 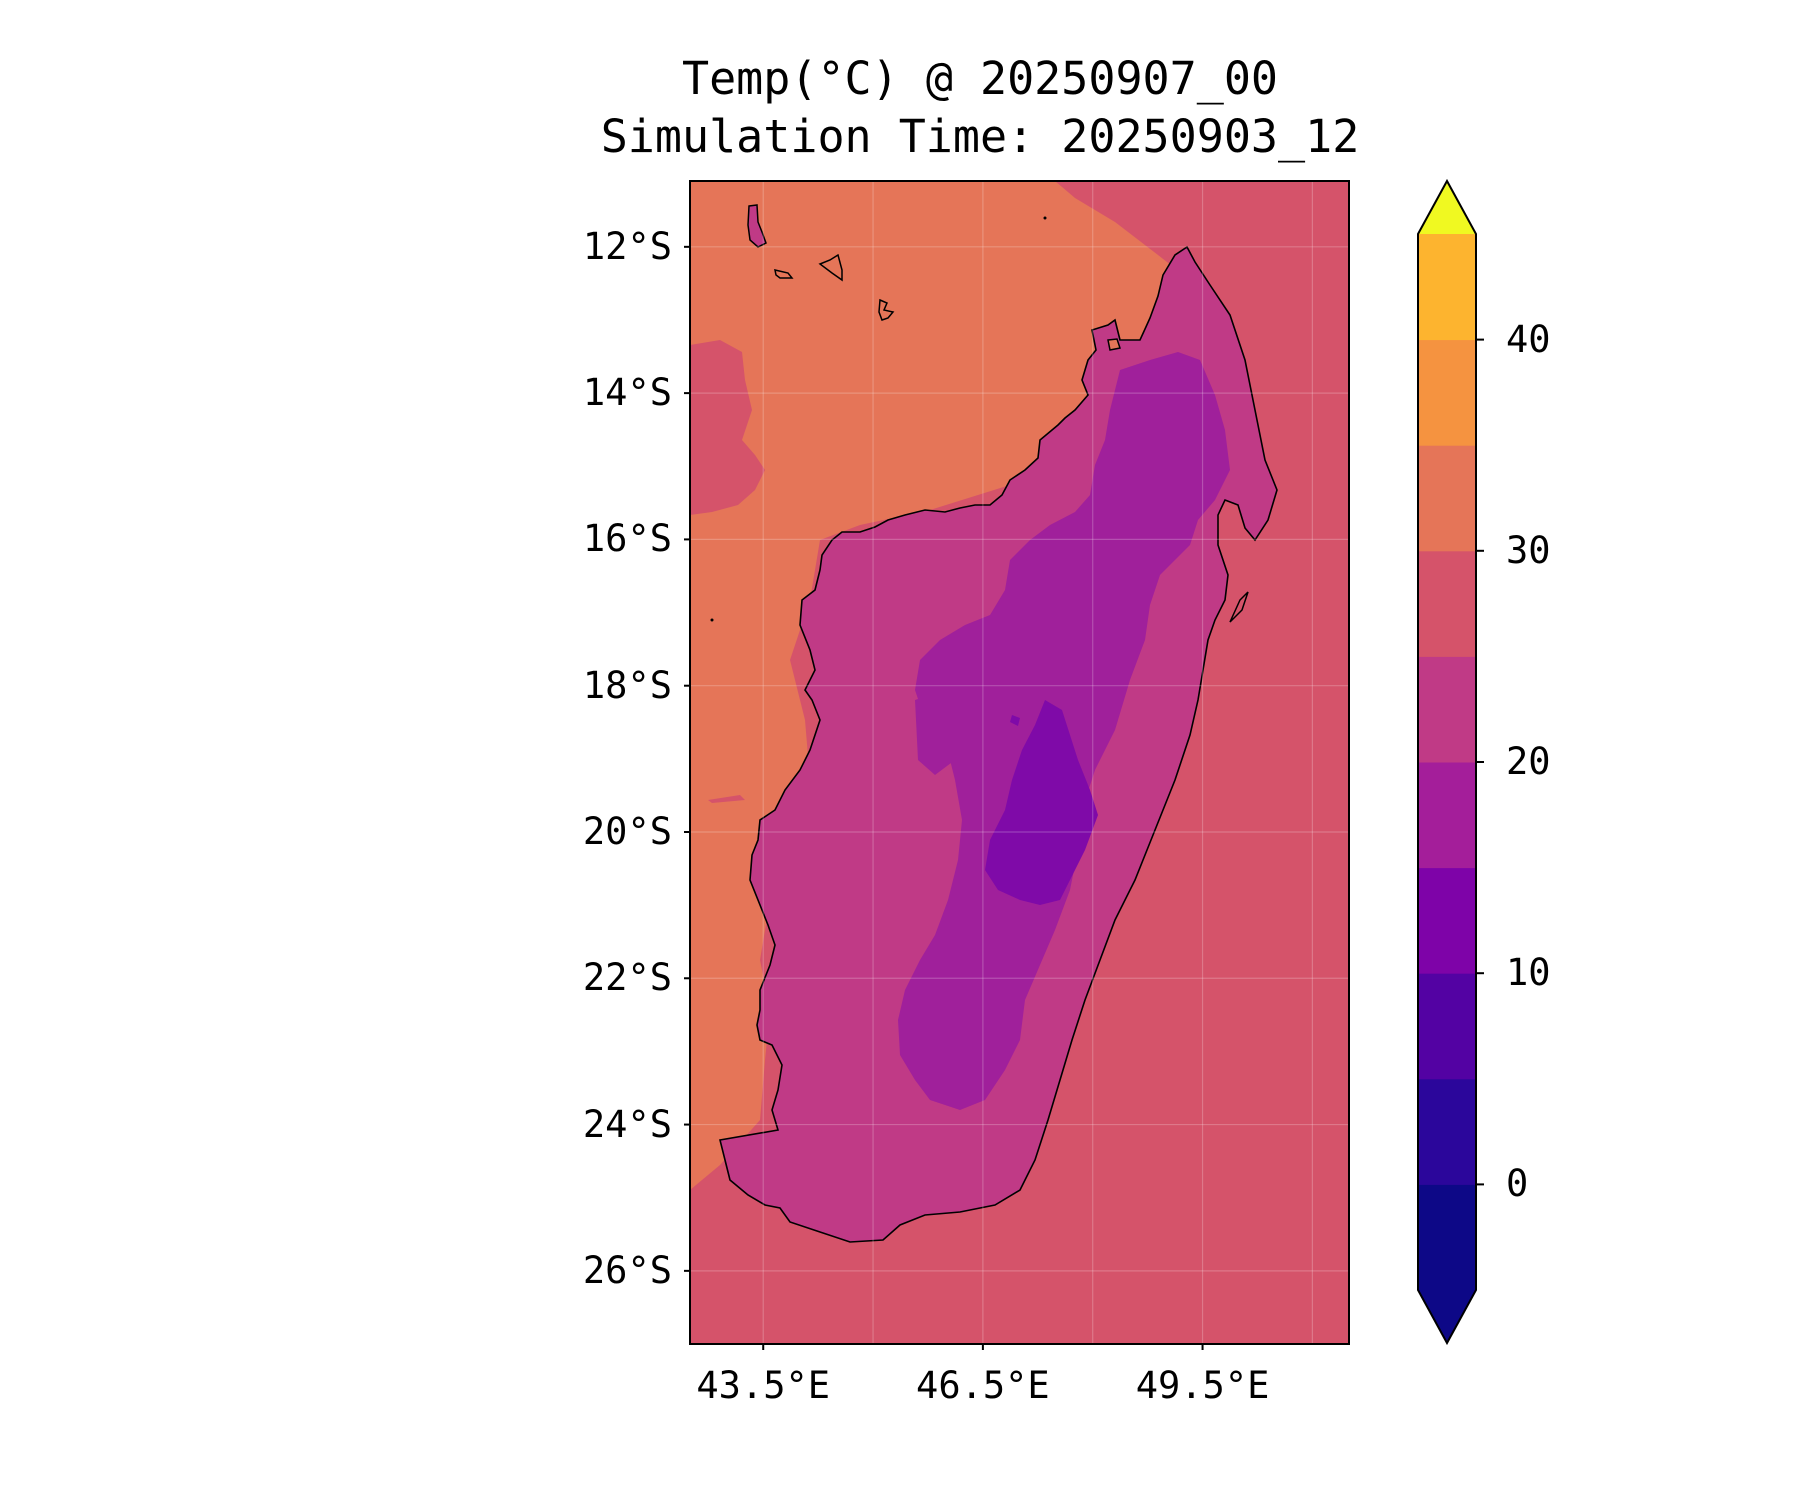 What do you see at coordinates (1015, 720) in the screenshot?
I see `land-highland-cold-small` at bounding box center [1015, 720].